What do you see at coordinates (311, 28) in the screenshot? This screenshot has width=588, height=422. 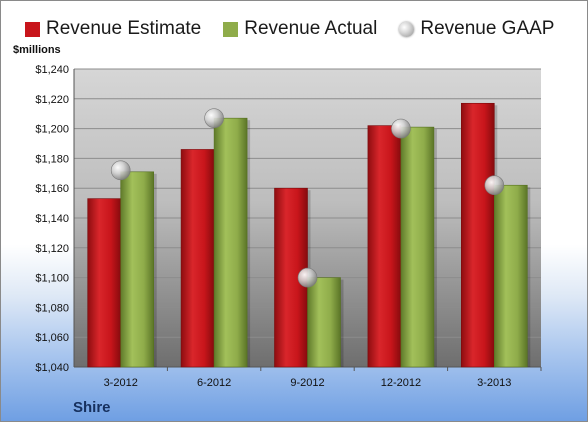 I see `legend-label-actual: Revenue Actual` at bounding box center [311, 28].